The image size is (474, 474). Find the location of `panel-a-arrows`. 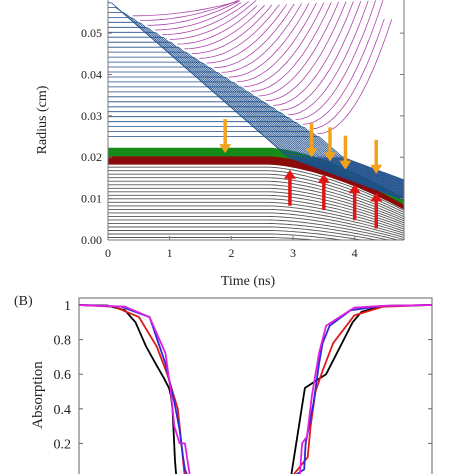

panel-a-arrows is located at coordinates (301, 174).